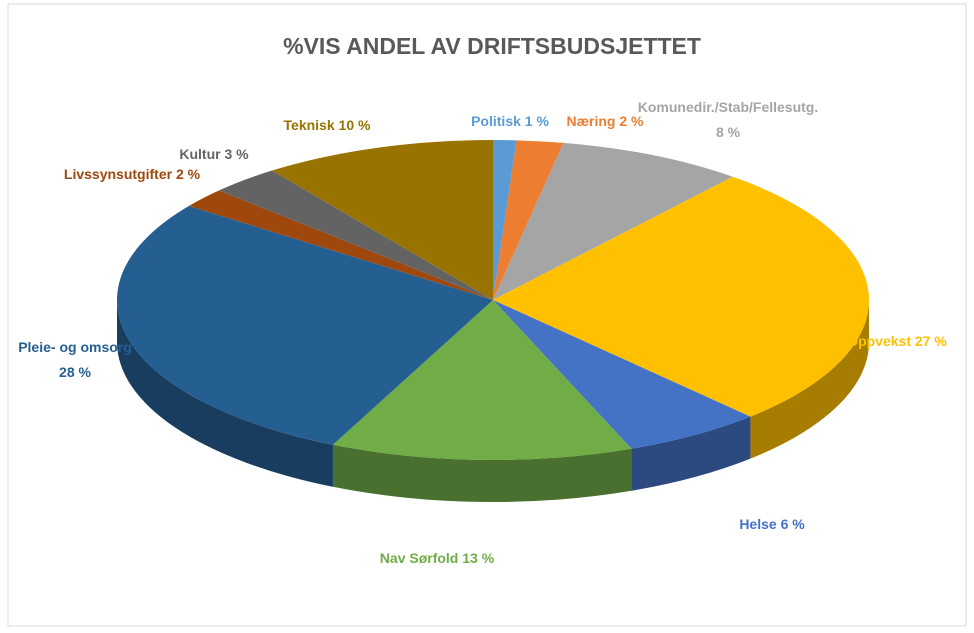  What do you see at coordinates (931, 341) in the screenshot?
I see `label-value: 27 %` at bounding box center [931, 341].